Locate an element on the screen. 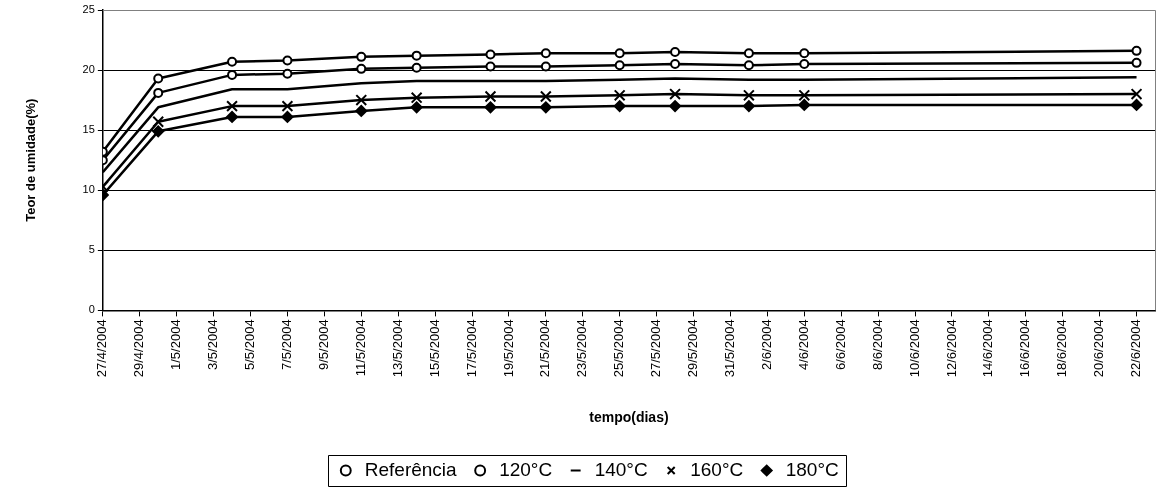 This screenshot has width=1165, height=498. legend-label: 120°C is located at coordinates (526, 469).